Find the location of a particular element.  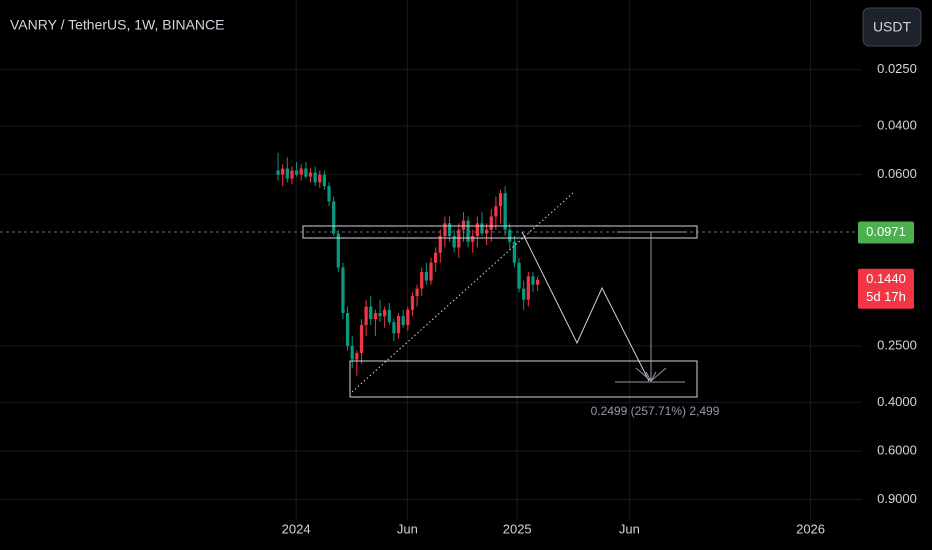

price-countdown: 5d 17h is located at coordinates (886, 296).